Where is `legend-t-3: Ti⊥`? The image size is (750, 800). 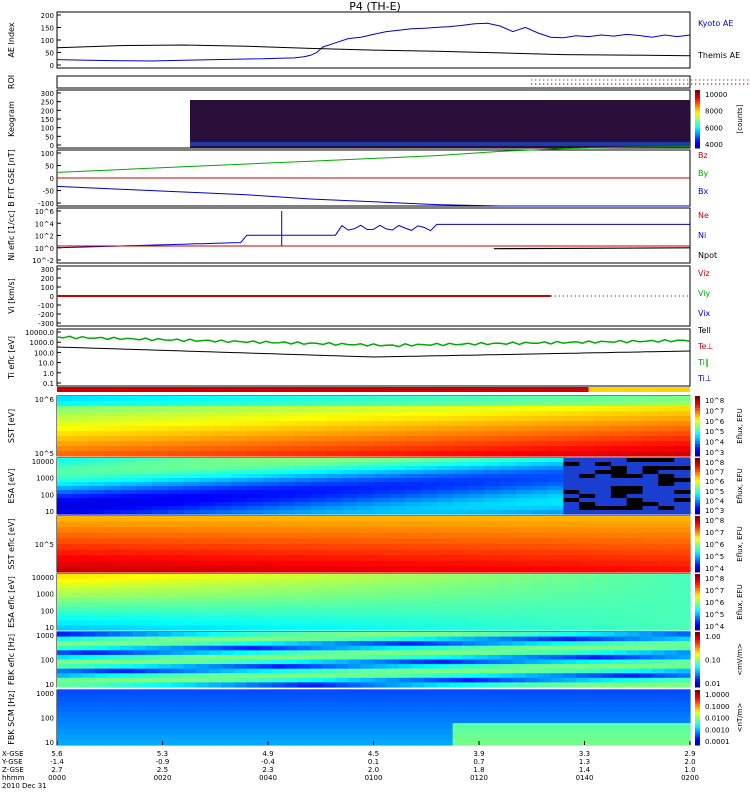
legend-t-3: Ti⊥ is located at coordinates (704, 378).